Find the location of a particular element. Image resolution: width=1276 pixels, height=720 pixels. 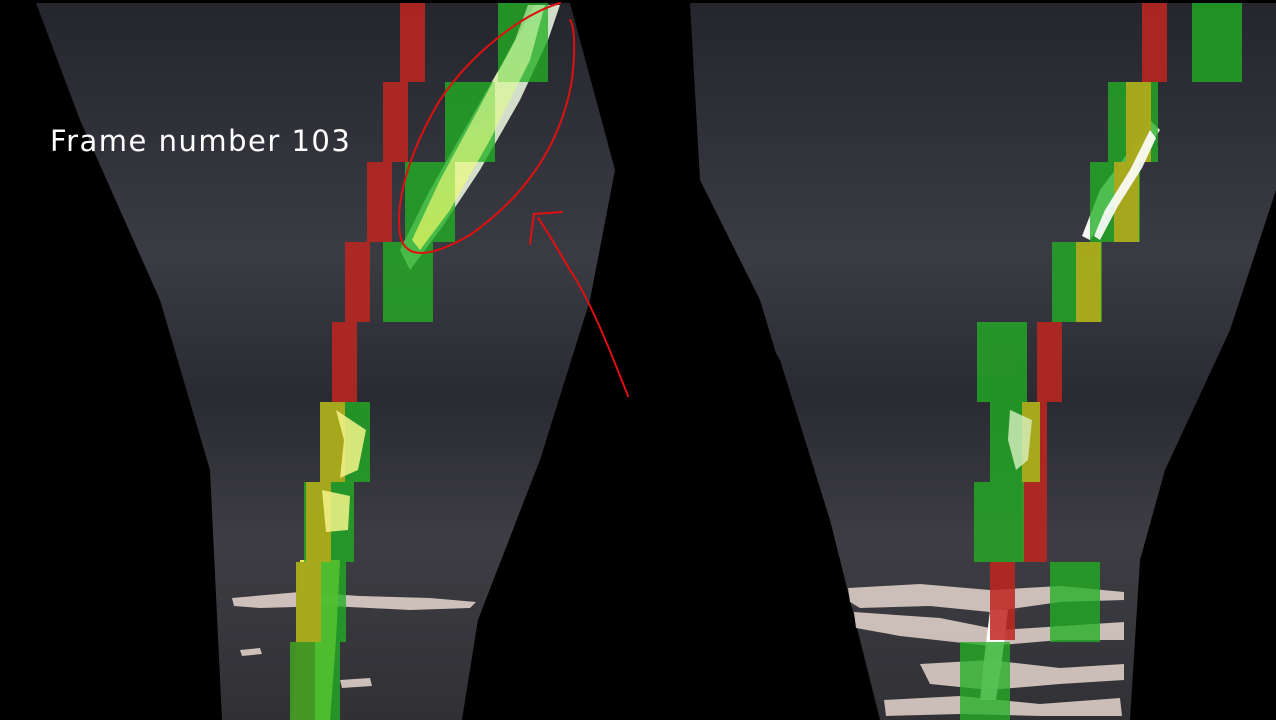

left-window-highlight is located at coordinates (478, 127).